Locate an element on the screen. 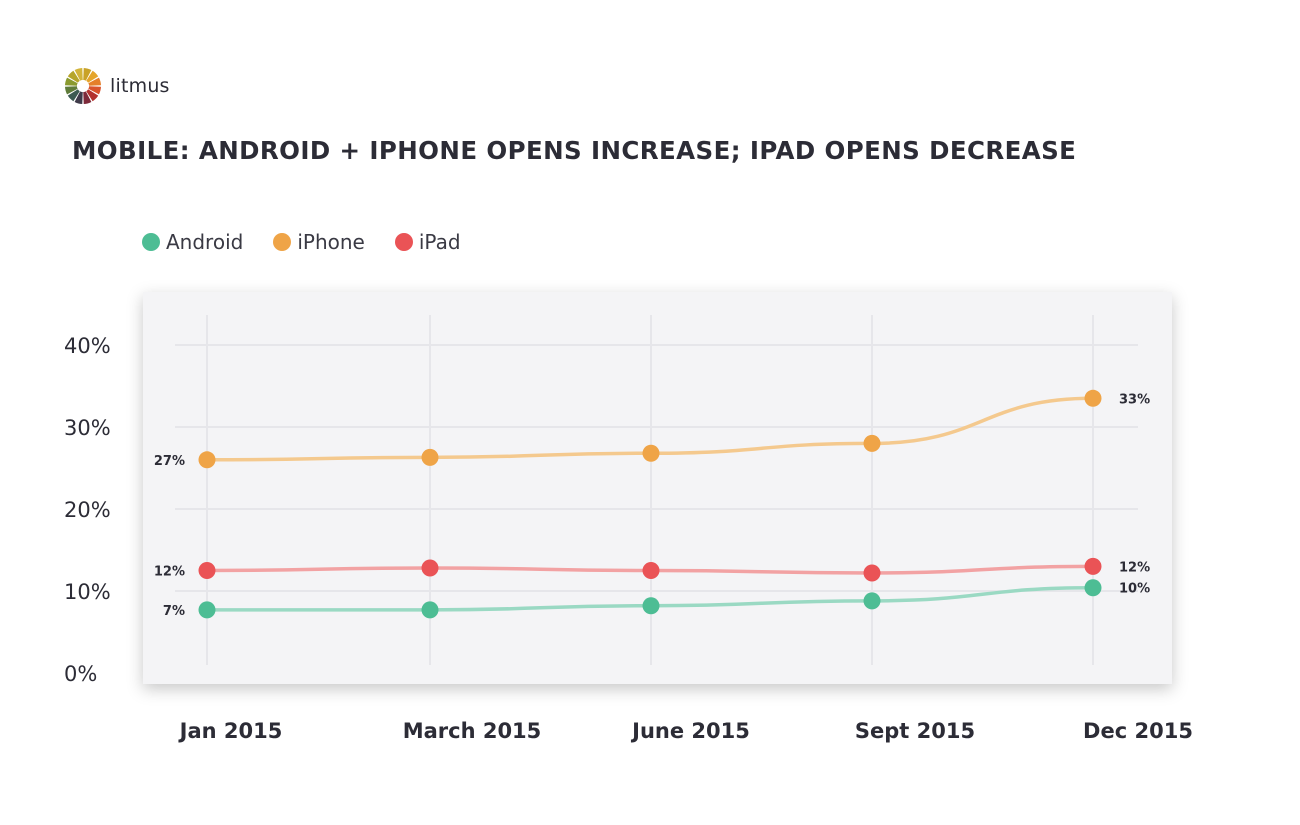  legend-item-iphone: iPhone is located at coordinates (319, 242).